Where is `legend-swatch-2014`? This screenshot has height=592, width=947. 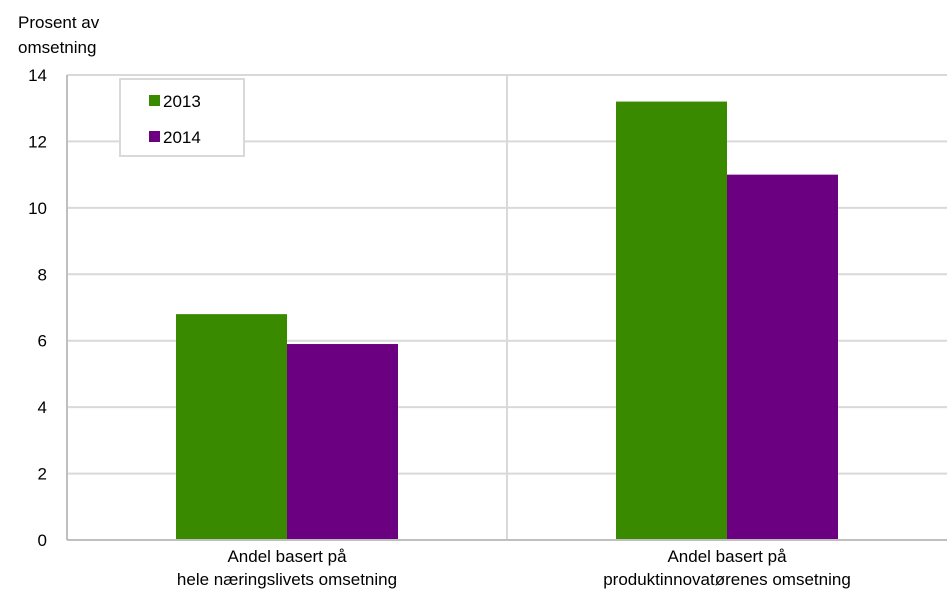 legend-swatch-2014 is located at coordinates (154, 136).